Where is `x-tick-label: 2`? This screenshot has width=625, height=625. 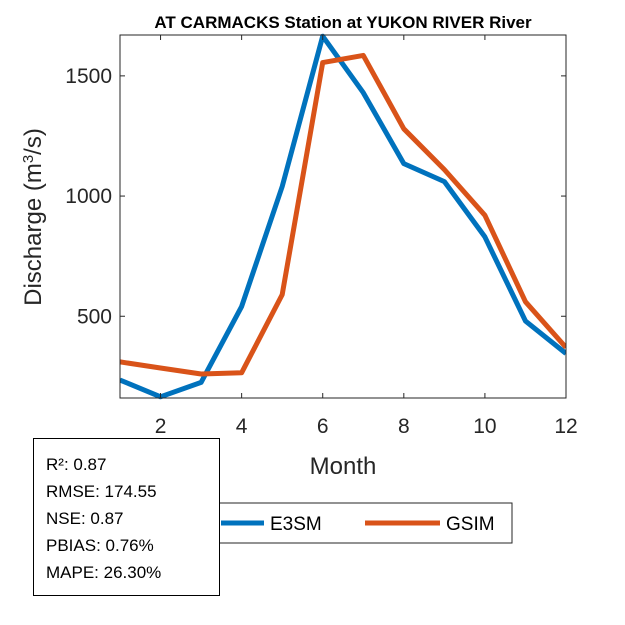
x-tick-label: 2 is located at coordinates (161, 426).